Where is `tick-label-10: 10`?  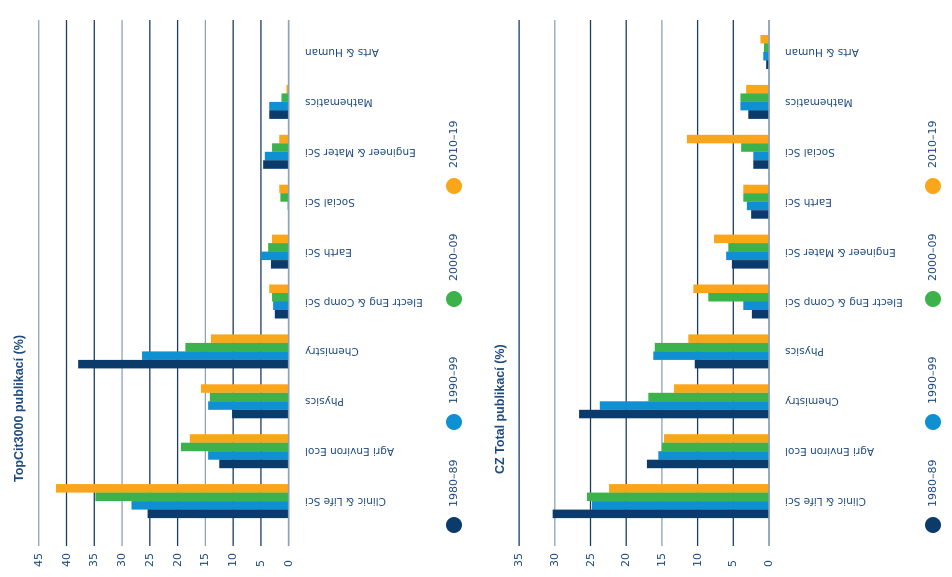
tick-label-10: 10 is located at coordinates (697, 560).